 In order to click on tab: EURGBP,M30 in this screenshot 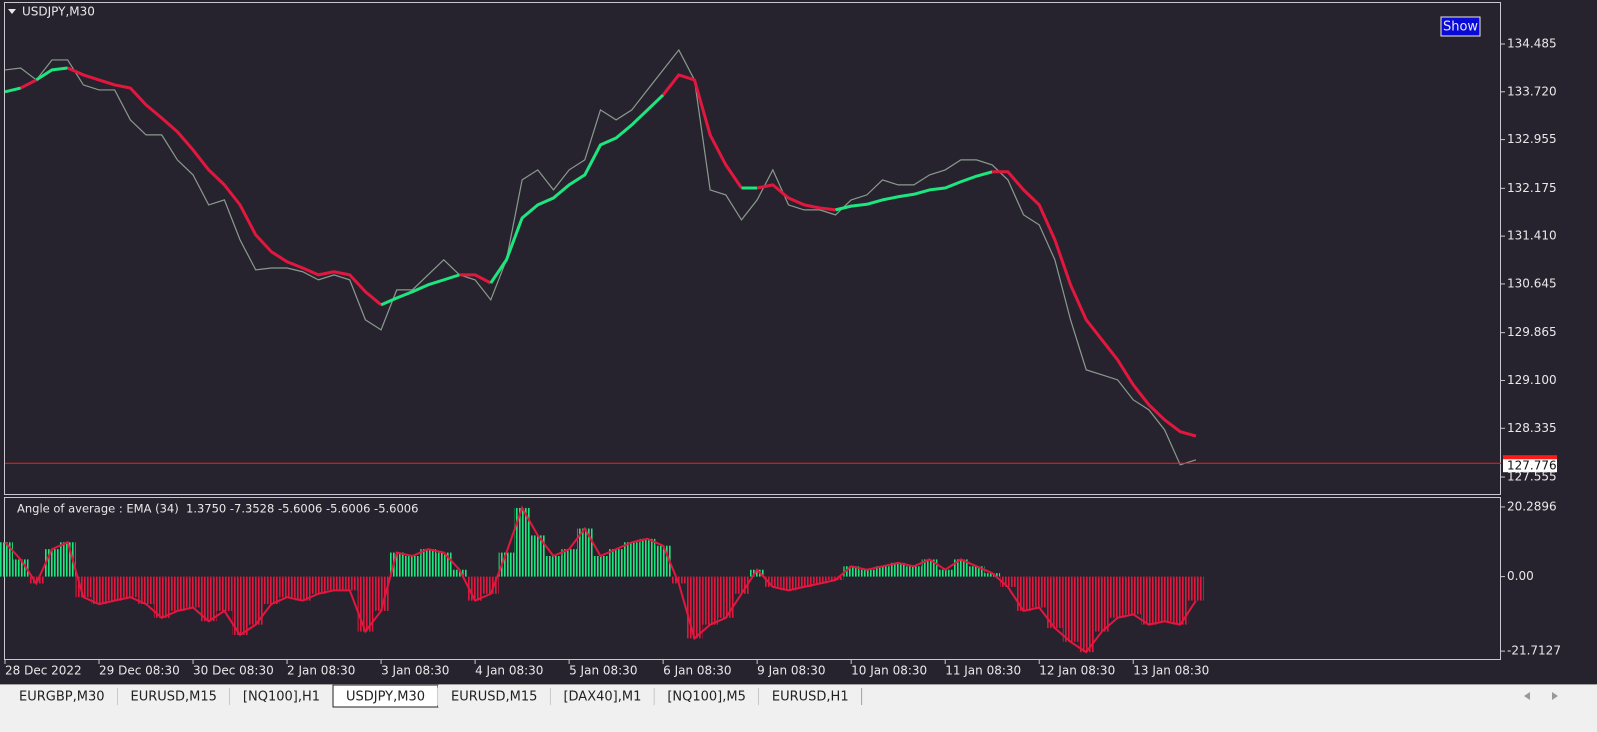, I will do `click(62, 696)`.